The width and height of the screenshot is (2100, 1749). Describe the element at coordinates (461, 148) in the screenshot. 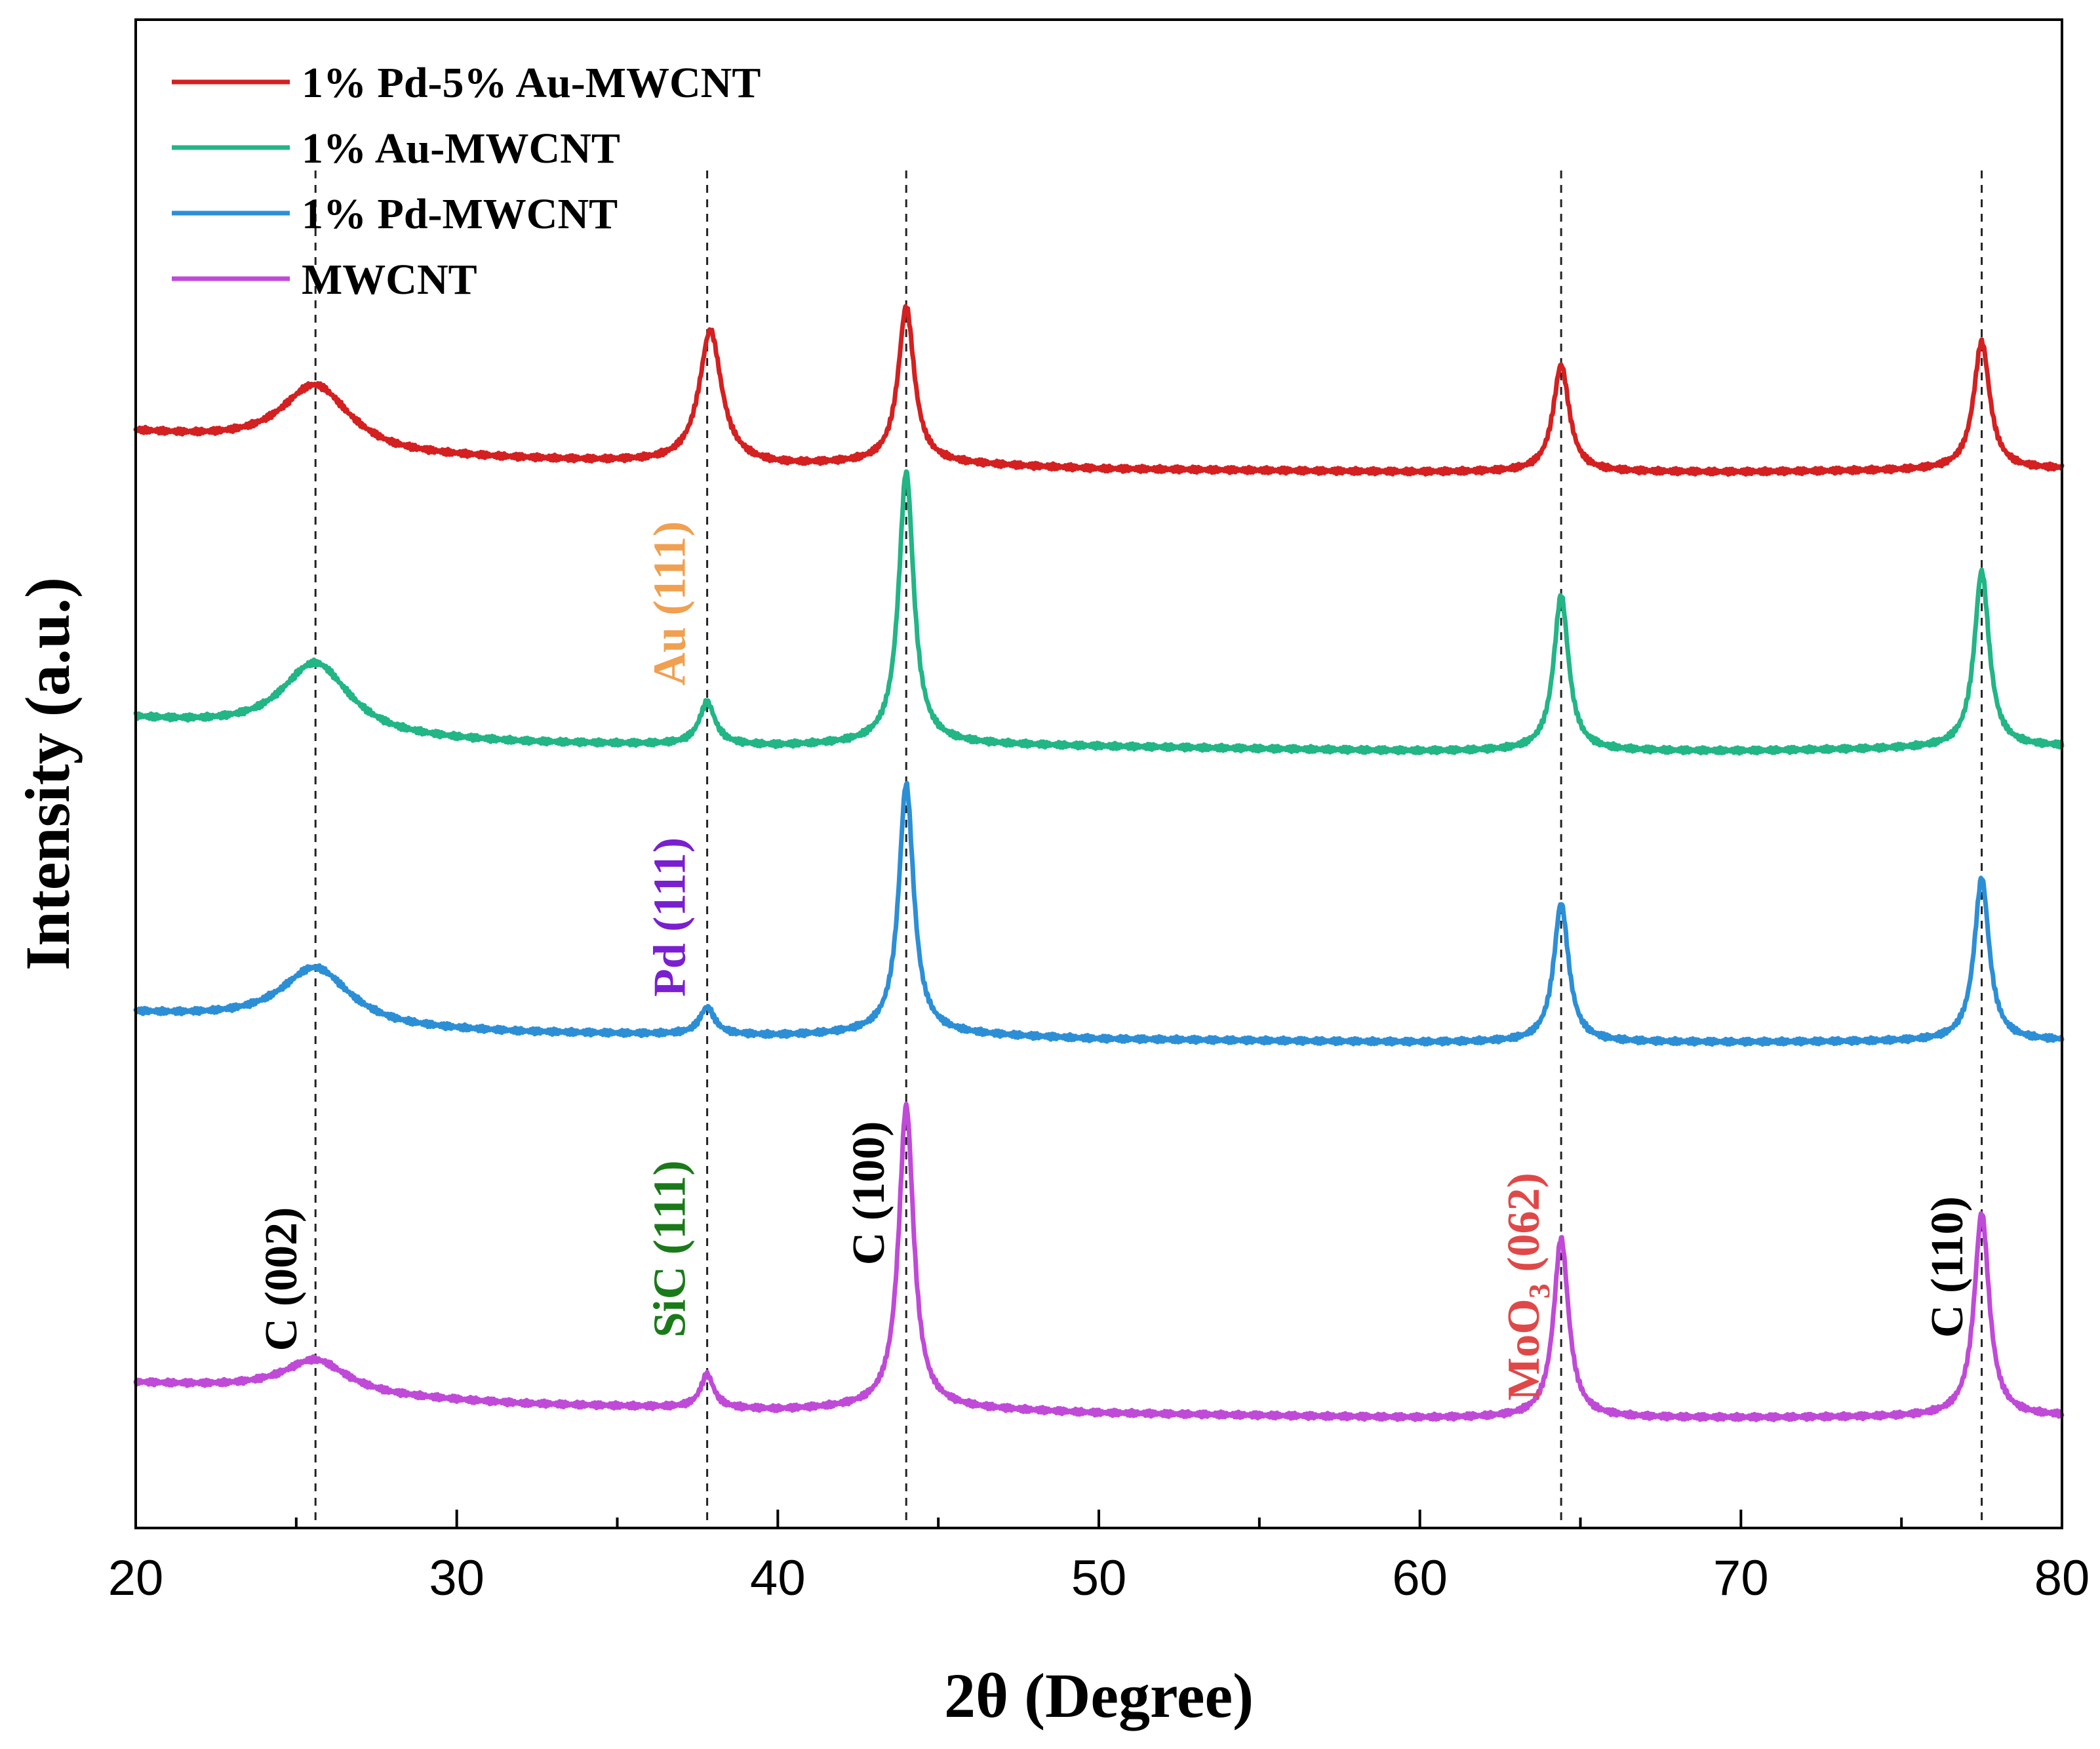

I see `legend-label-1: 1% Au-MWCNT` at that location.